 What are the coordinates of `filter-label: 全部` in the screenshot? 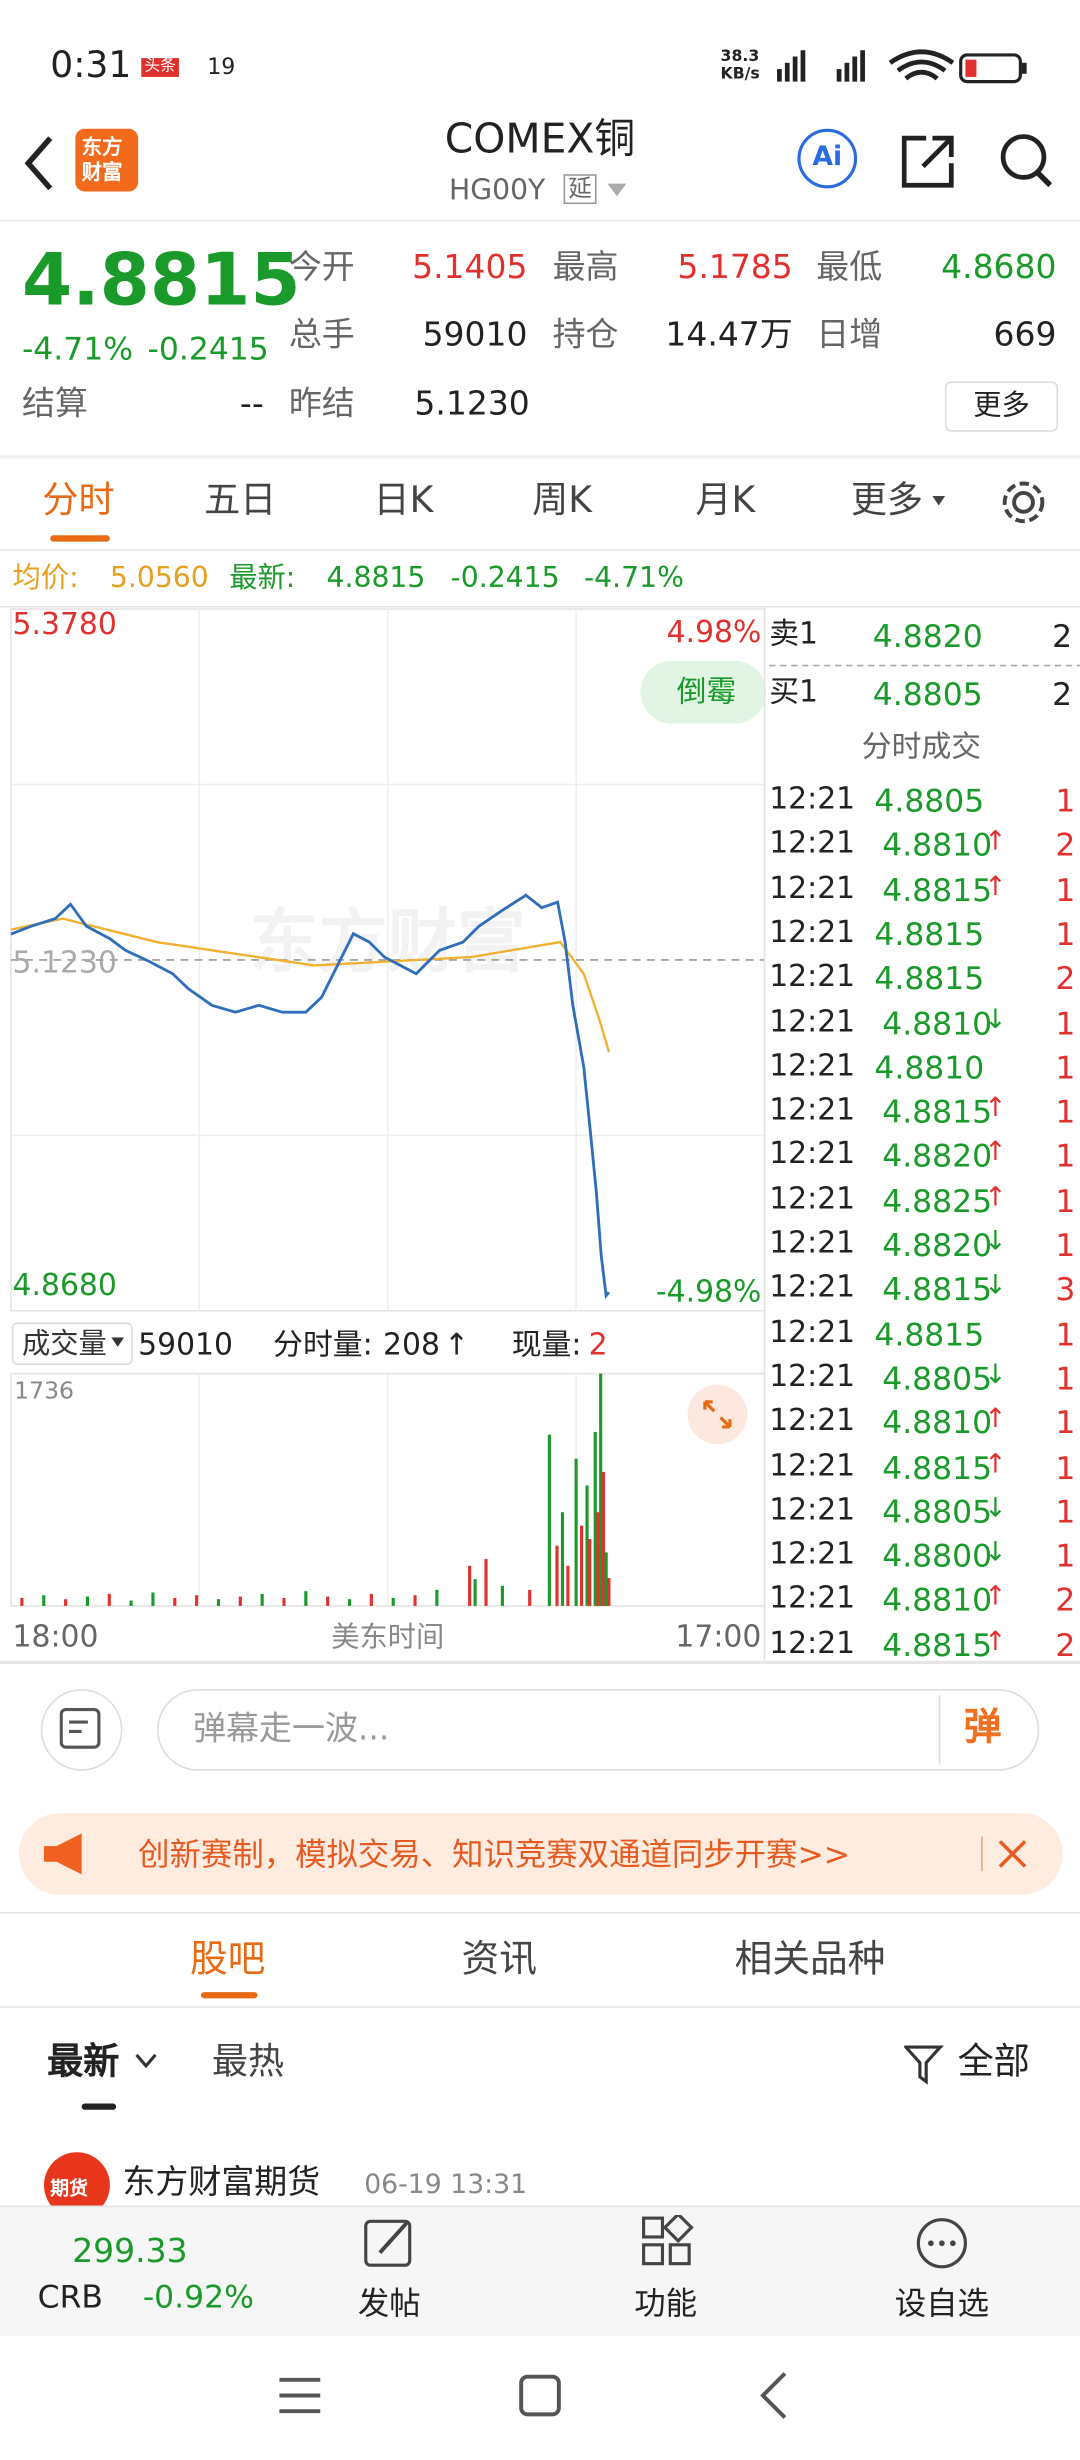 It's located at (993, 2063).